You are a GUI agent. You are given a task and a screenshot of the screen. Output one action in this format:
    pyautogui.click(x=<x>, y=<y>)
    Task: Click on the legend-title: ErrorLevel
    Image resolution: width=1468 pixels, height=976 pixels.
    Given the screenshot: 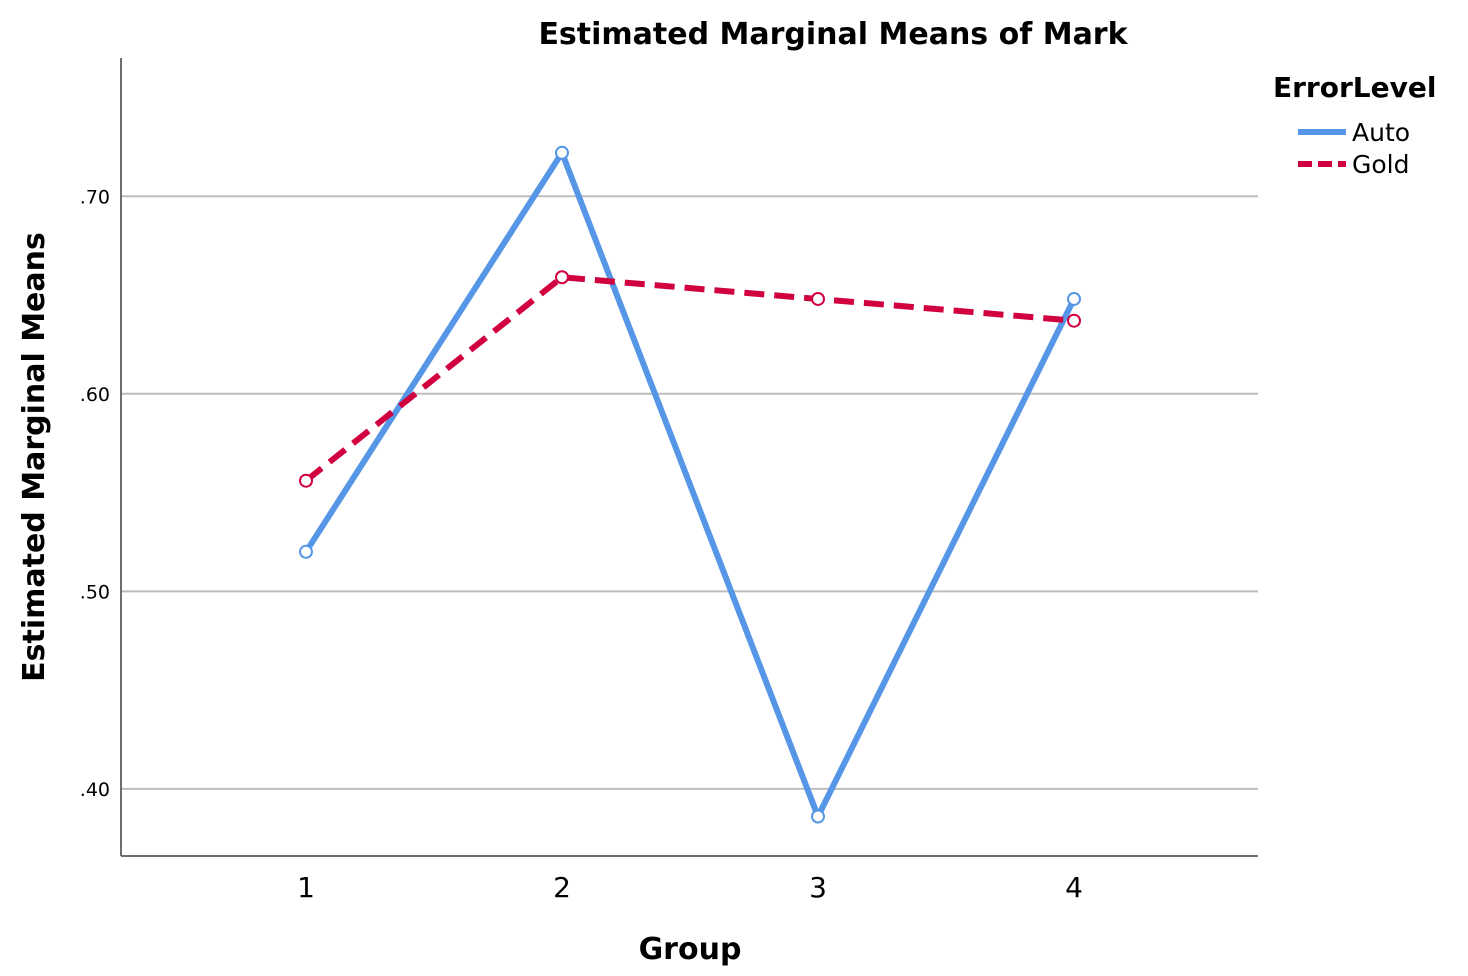 What is the action you would take?
    pyautogui.click(x=1354, y=87)
    